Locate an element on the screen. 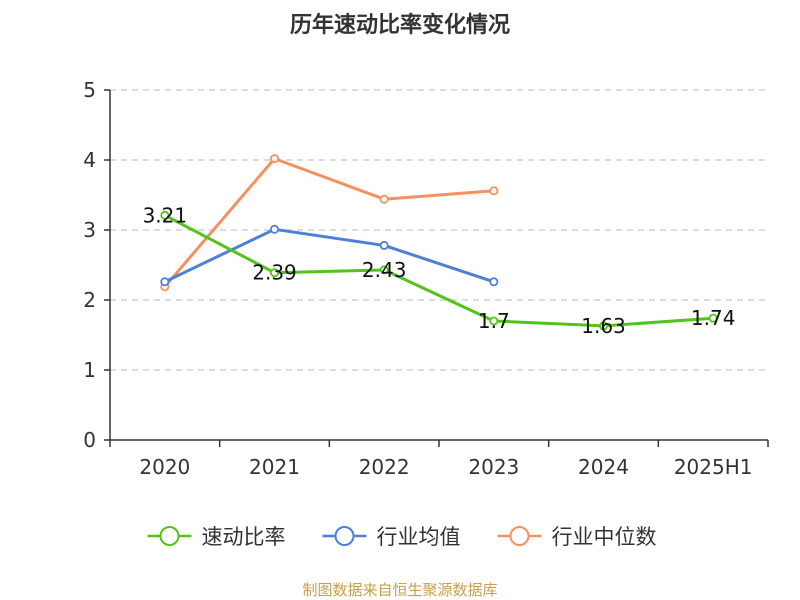 This screenshot has width=800, height=600. legend-label: 速动比率 is located at coordinates (244, 537).